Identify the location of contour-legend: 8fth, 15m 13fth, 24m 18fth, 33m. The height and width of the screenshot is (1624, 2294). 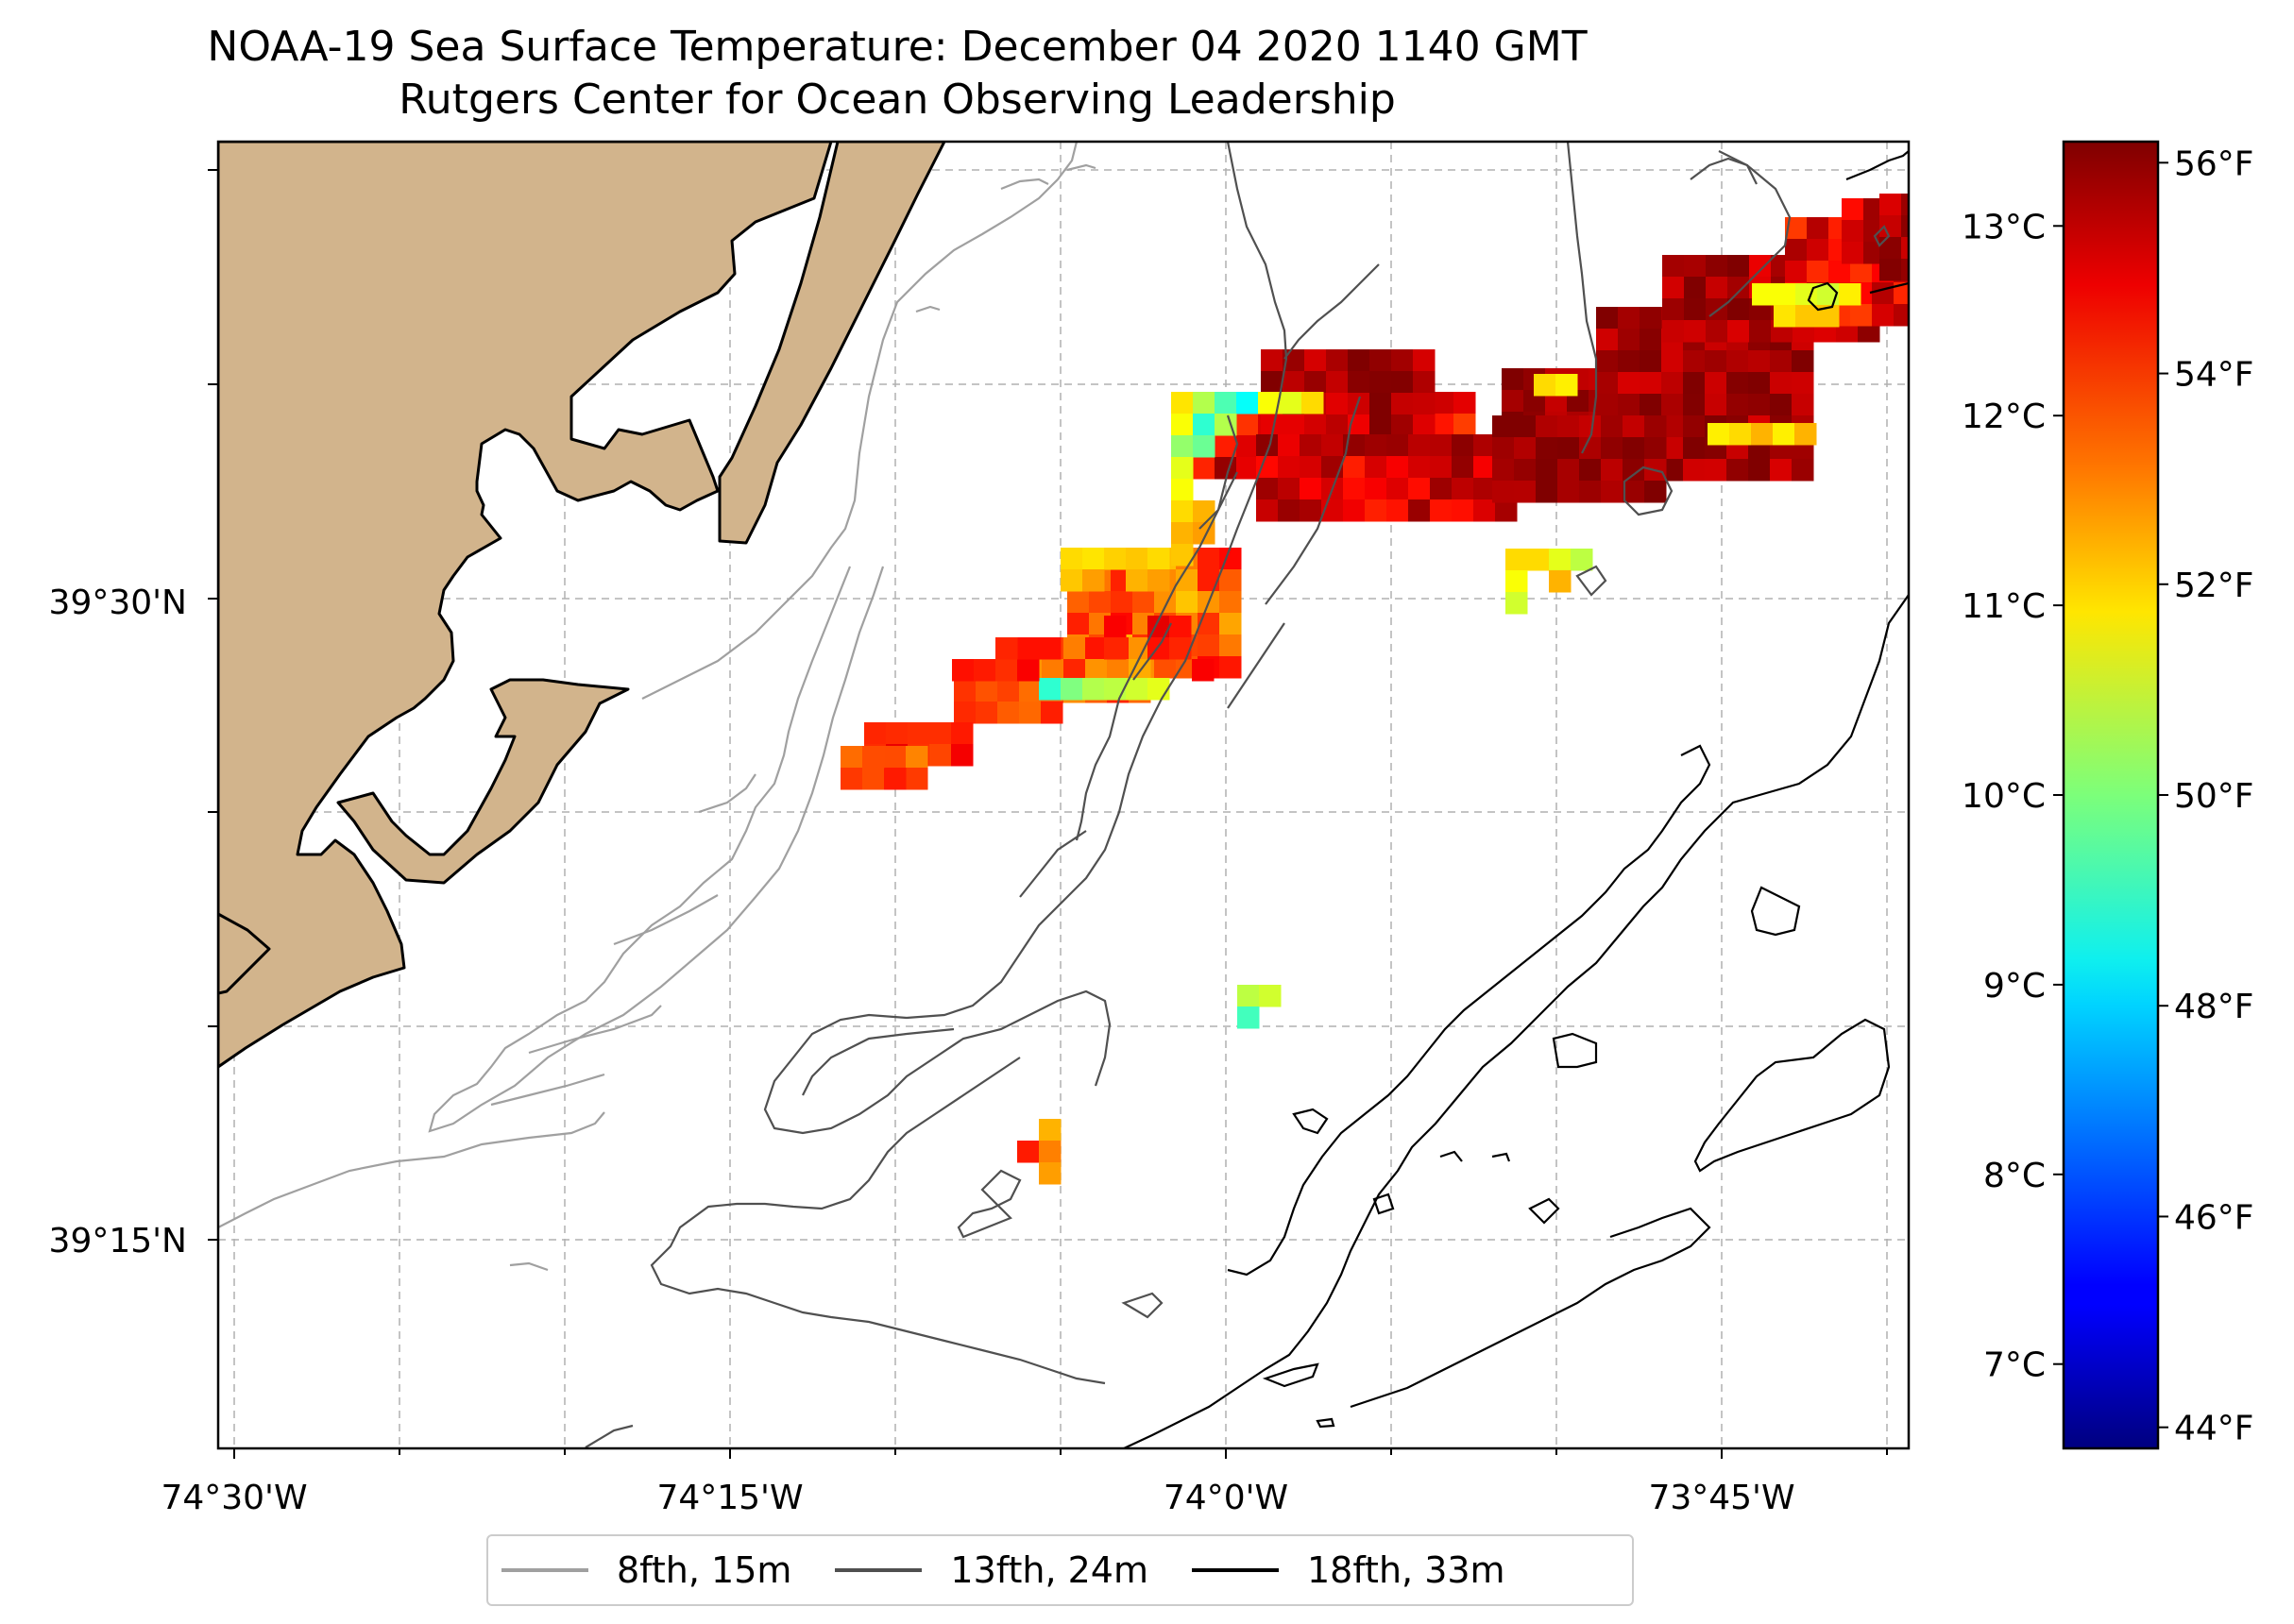
(1060, 1570).